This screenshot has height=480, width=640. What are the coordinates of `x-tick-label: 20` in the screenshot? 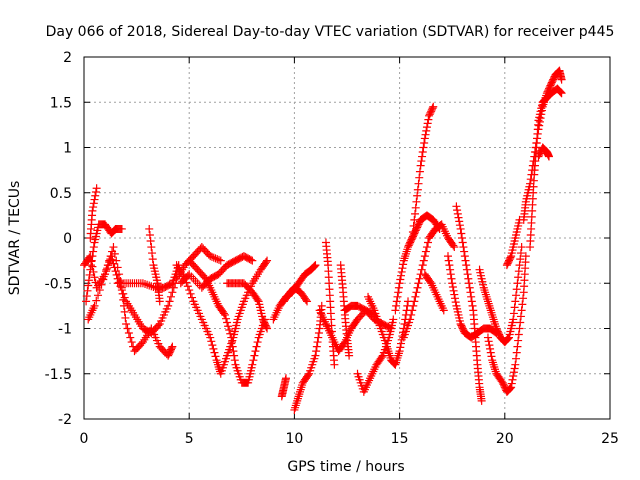 It's located at (505, 439).